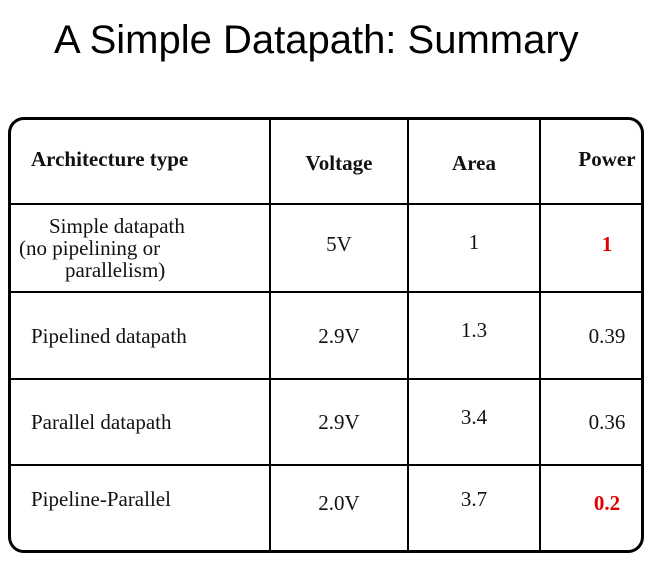  I want to click on table-row-pipelined-datapath: Pipelined datapath 2.9V 1.3 0.39, so click(326, 335).